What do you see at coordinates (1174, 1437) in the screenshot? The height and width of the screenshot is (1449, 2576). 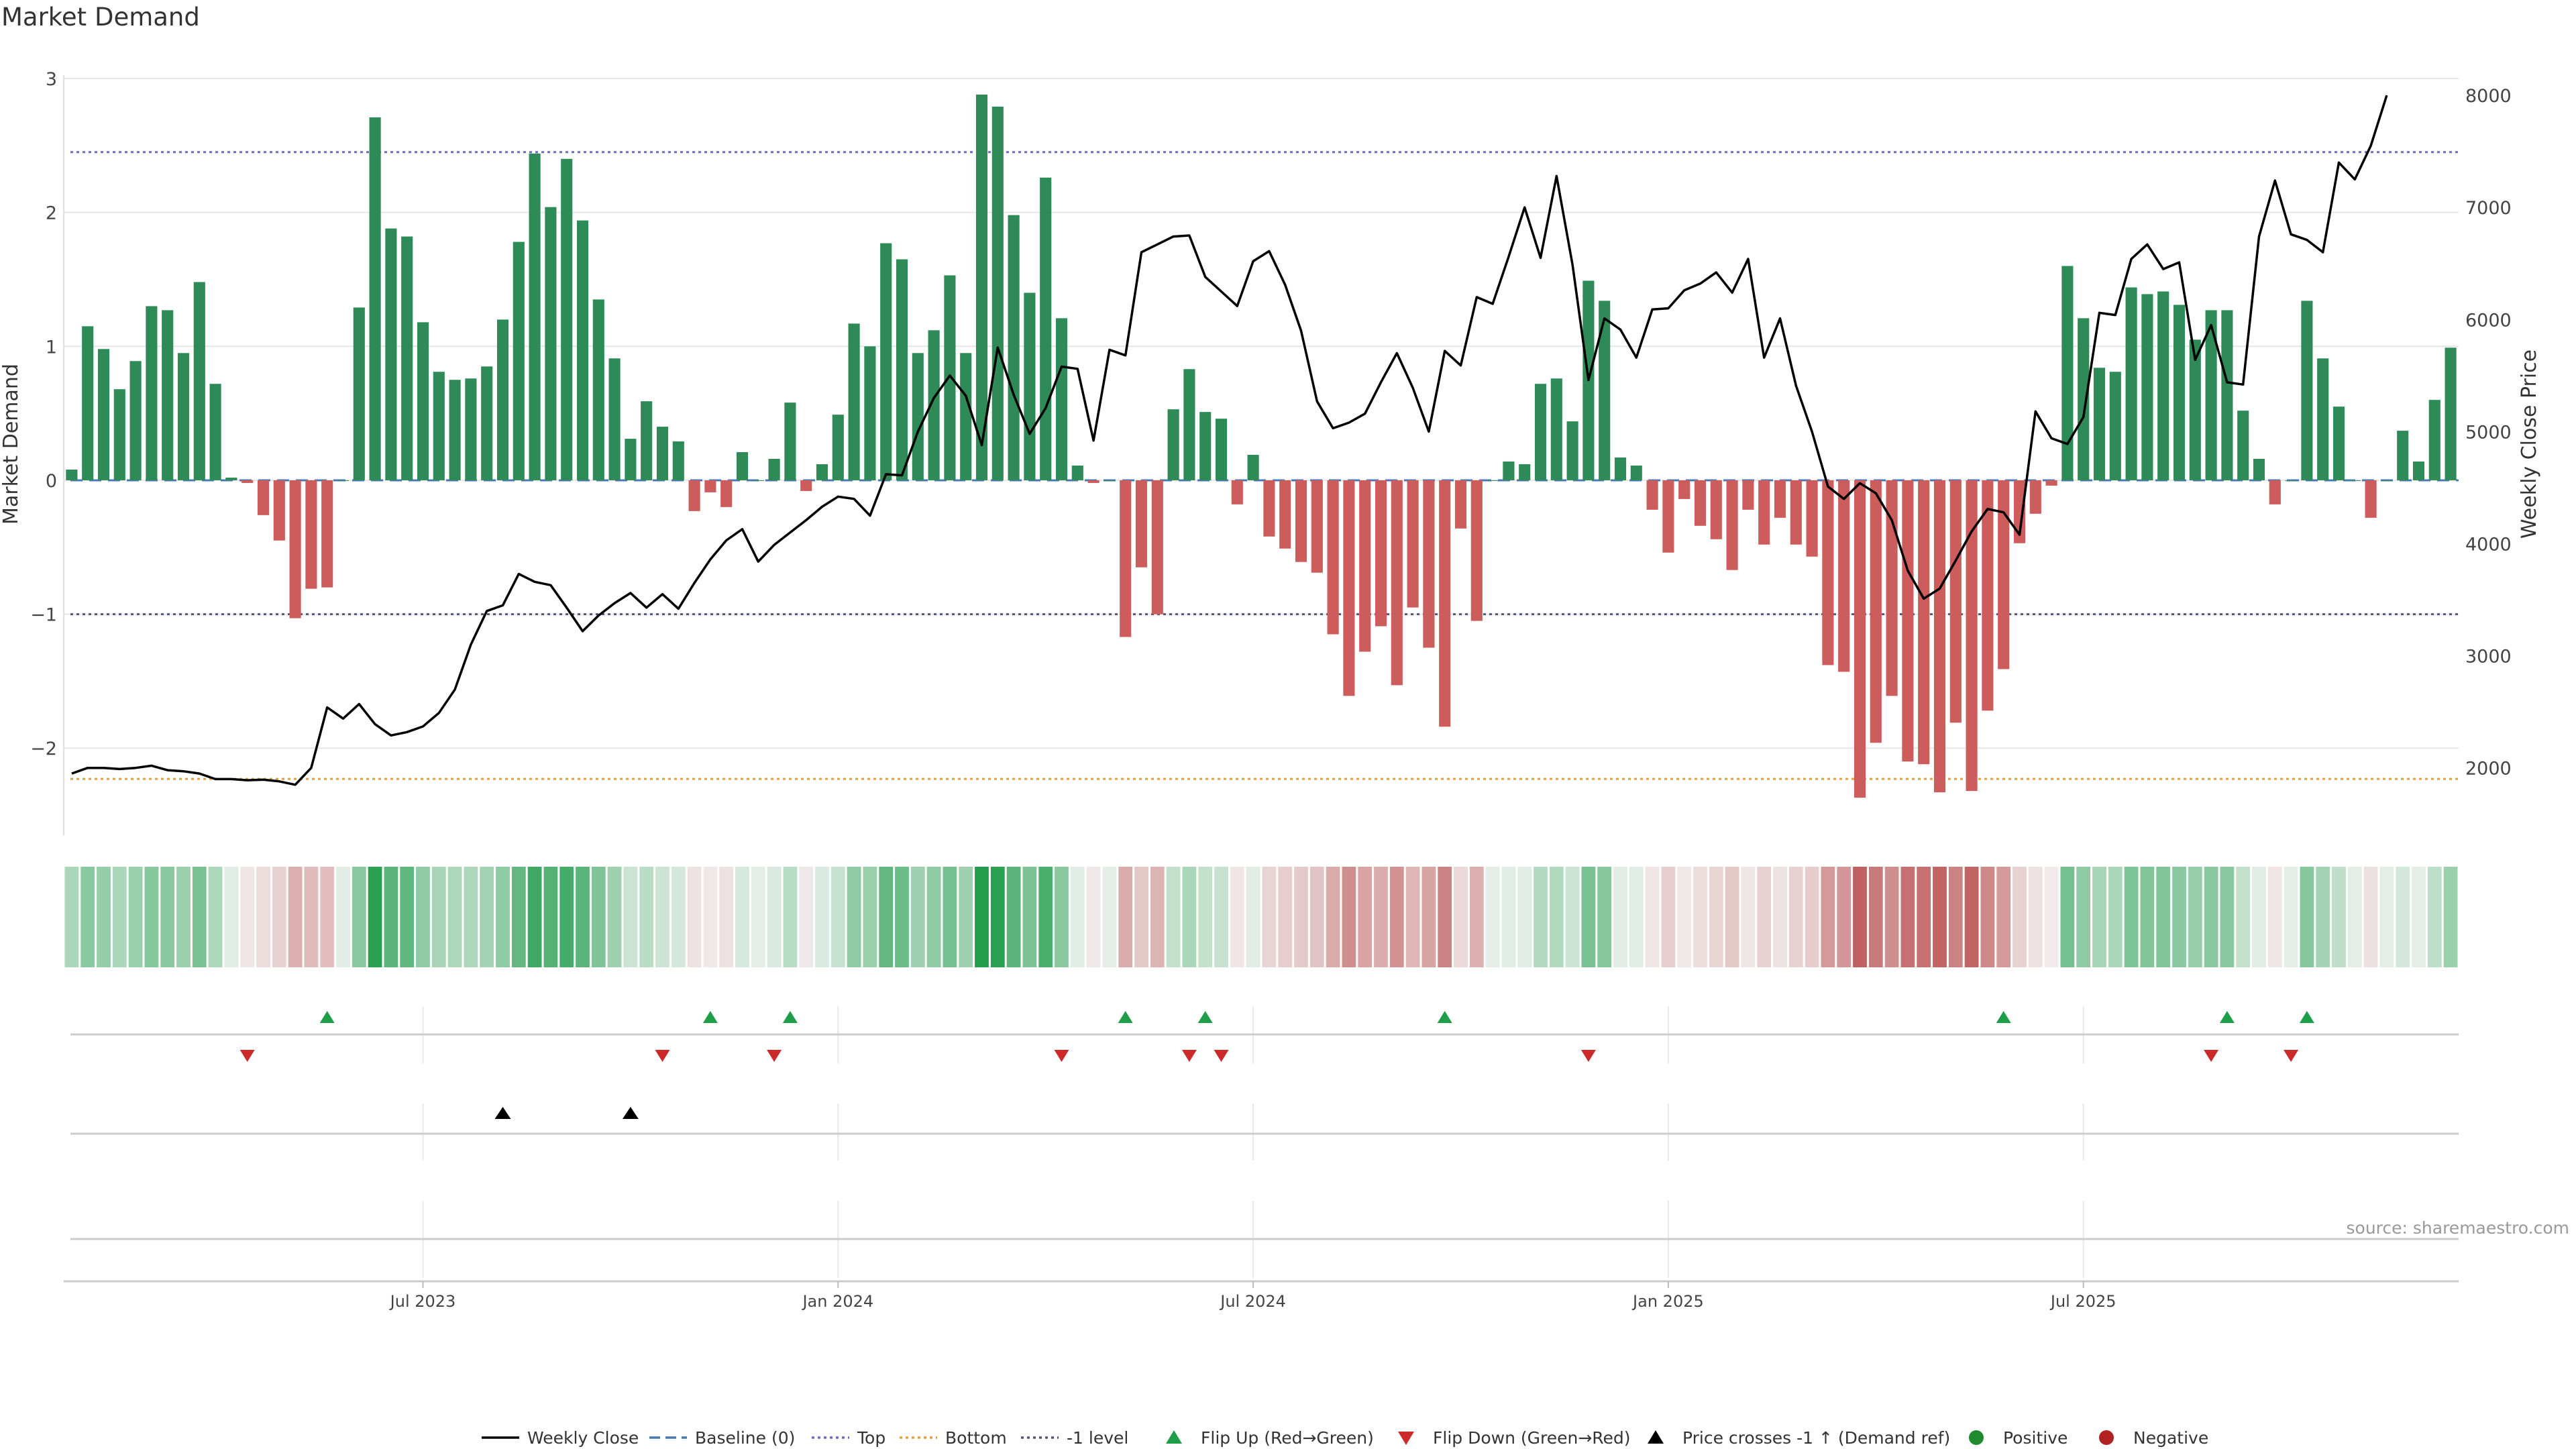 I see `triangle-up-icon` at bounding box center [1174, 1437].